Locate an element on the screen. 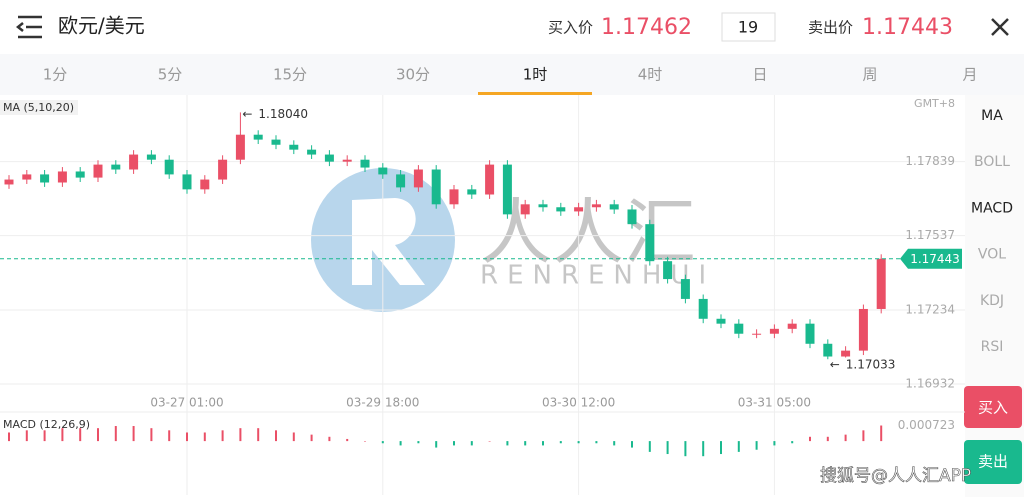 This screenshot has height=497, width=1024. current-price-tag is located at coordinates (931, 258).